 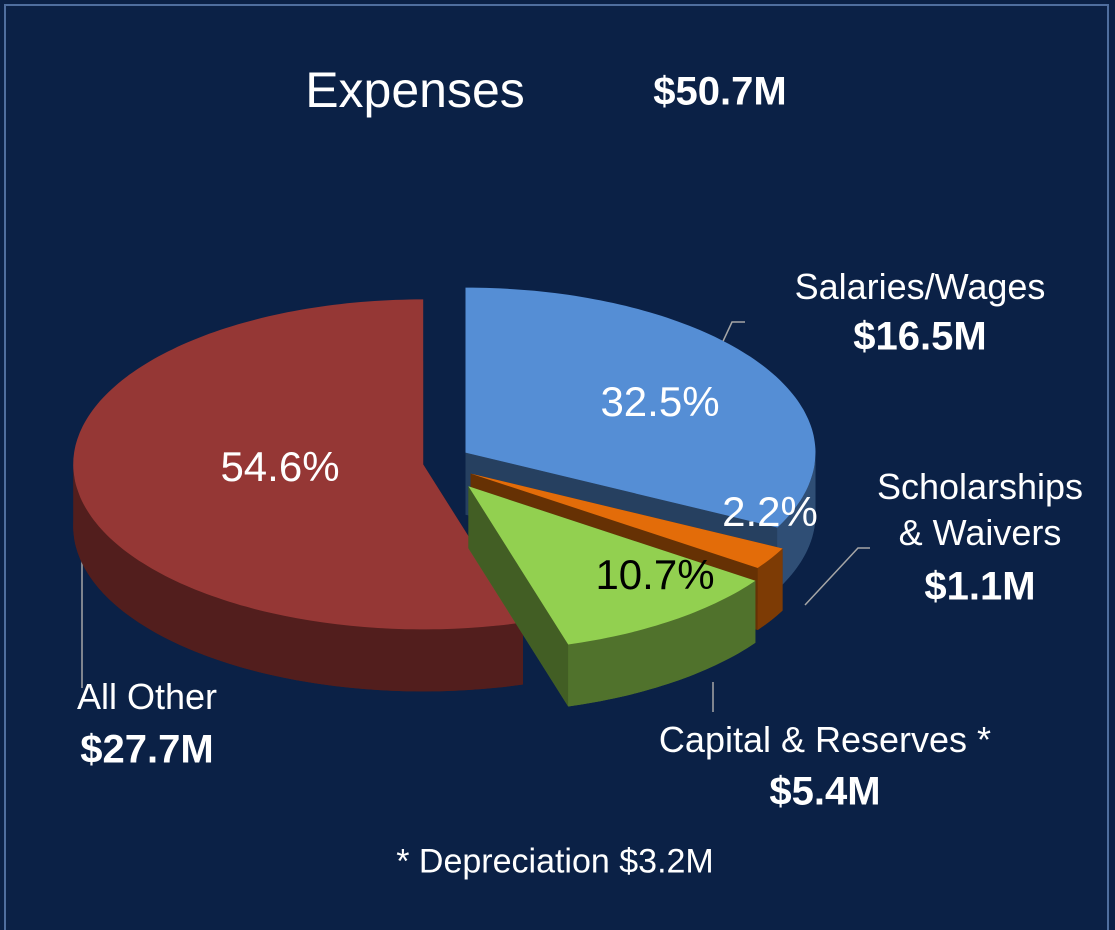 What do you see at coordinates (720, 91) in the screenshot?
I see `total-label: $50.7M` at bounding box center [720, 91].